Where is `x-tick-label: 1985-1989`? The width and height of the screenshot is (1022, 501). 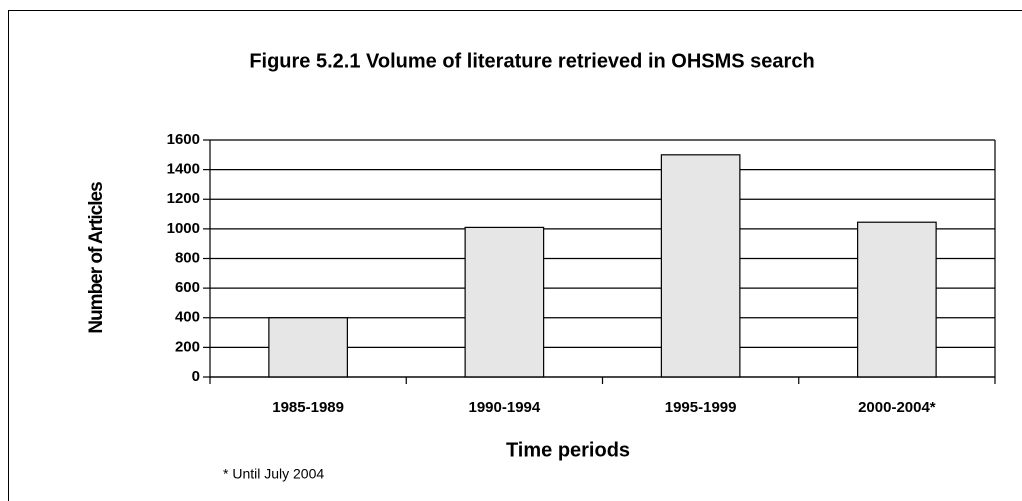 x-tick-label: 1985-1989 is located at coordinates (308, 407).